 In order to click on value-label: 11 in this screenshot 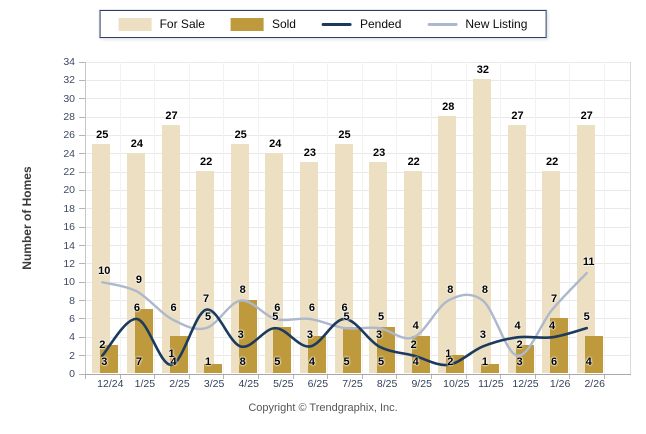, I will do `click(588, 262)`.